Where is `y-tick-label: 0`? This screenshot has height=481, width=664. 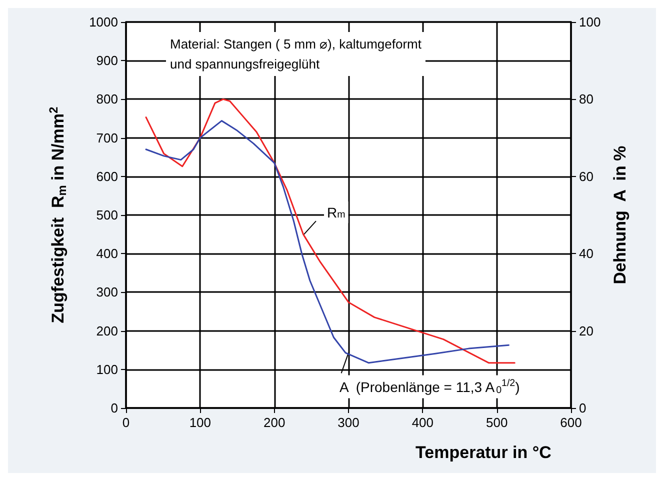
y-tick-label: 0 is located at coordinates (114, 408).